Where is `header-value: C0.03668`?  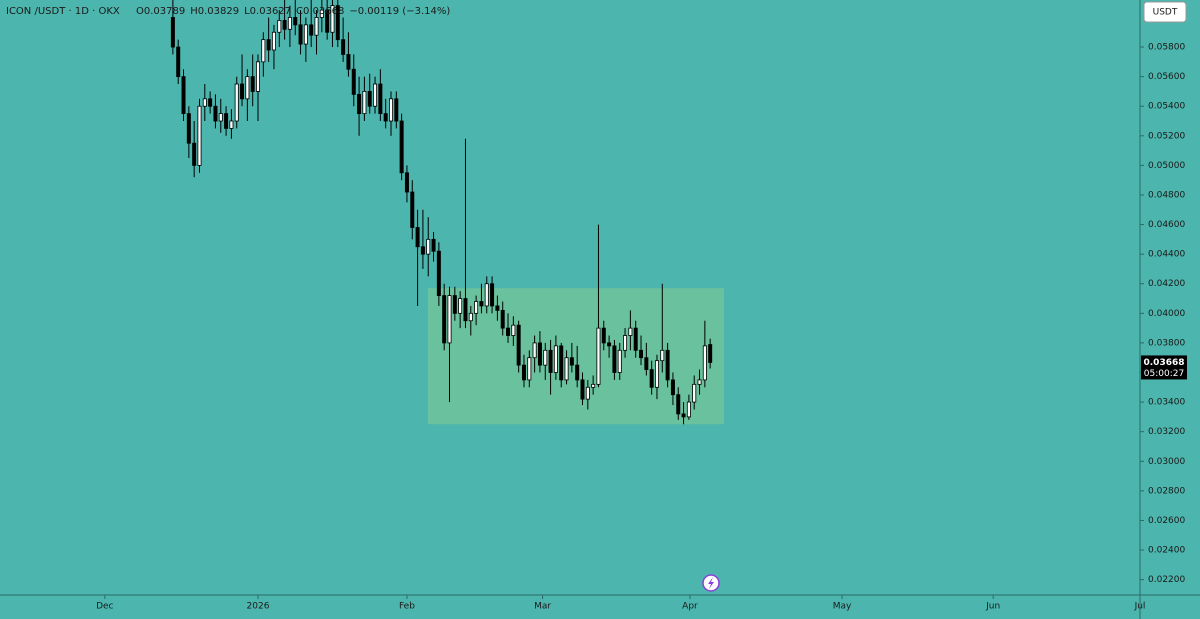 header-value: C0.03668 is located at coordinates (320, 11).